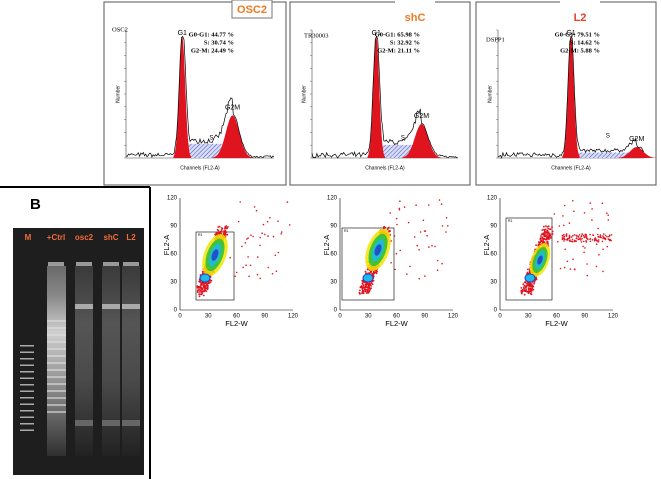 This screenshot has width=661, height=479. I want to click on stat: G0-G1: 65.98 %, so click(397, 34).